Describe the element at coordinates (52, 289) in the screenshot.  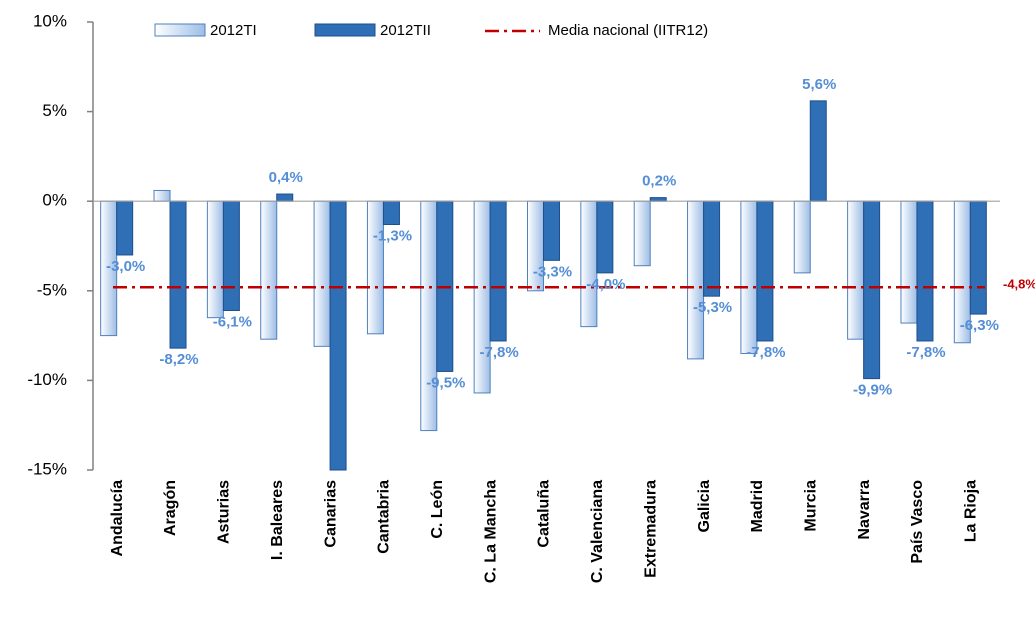
I see `y-tick-label: -5%` at that location.